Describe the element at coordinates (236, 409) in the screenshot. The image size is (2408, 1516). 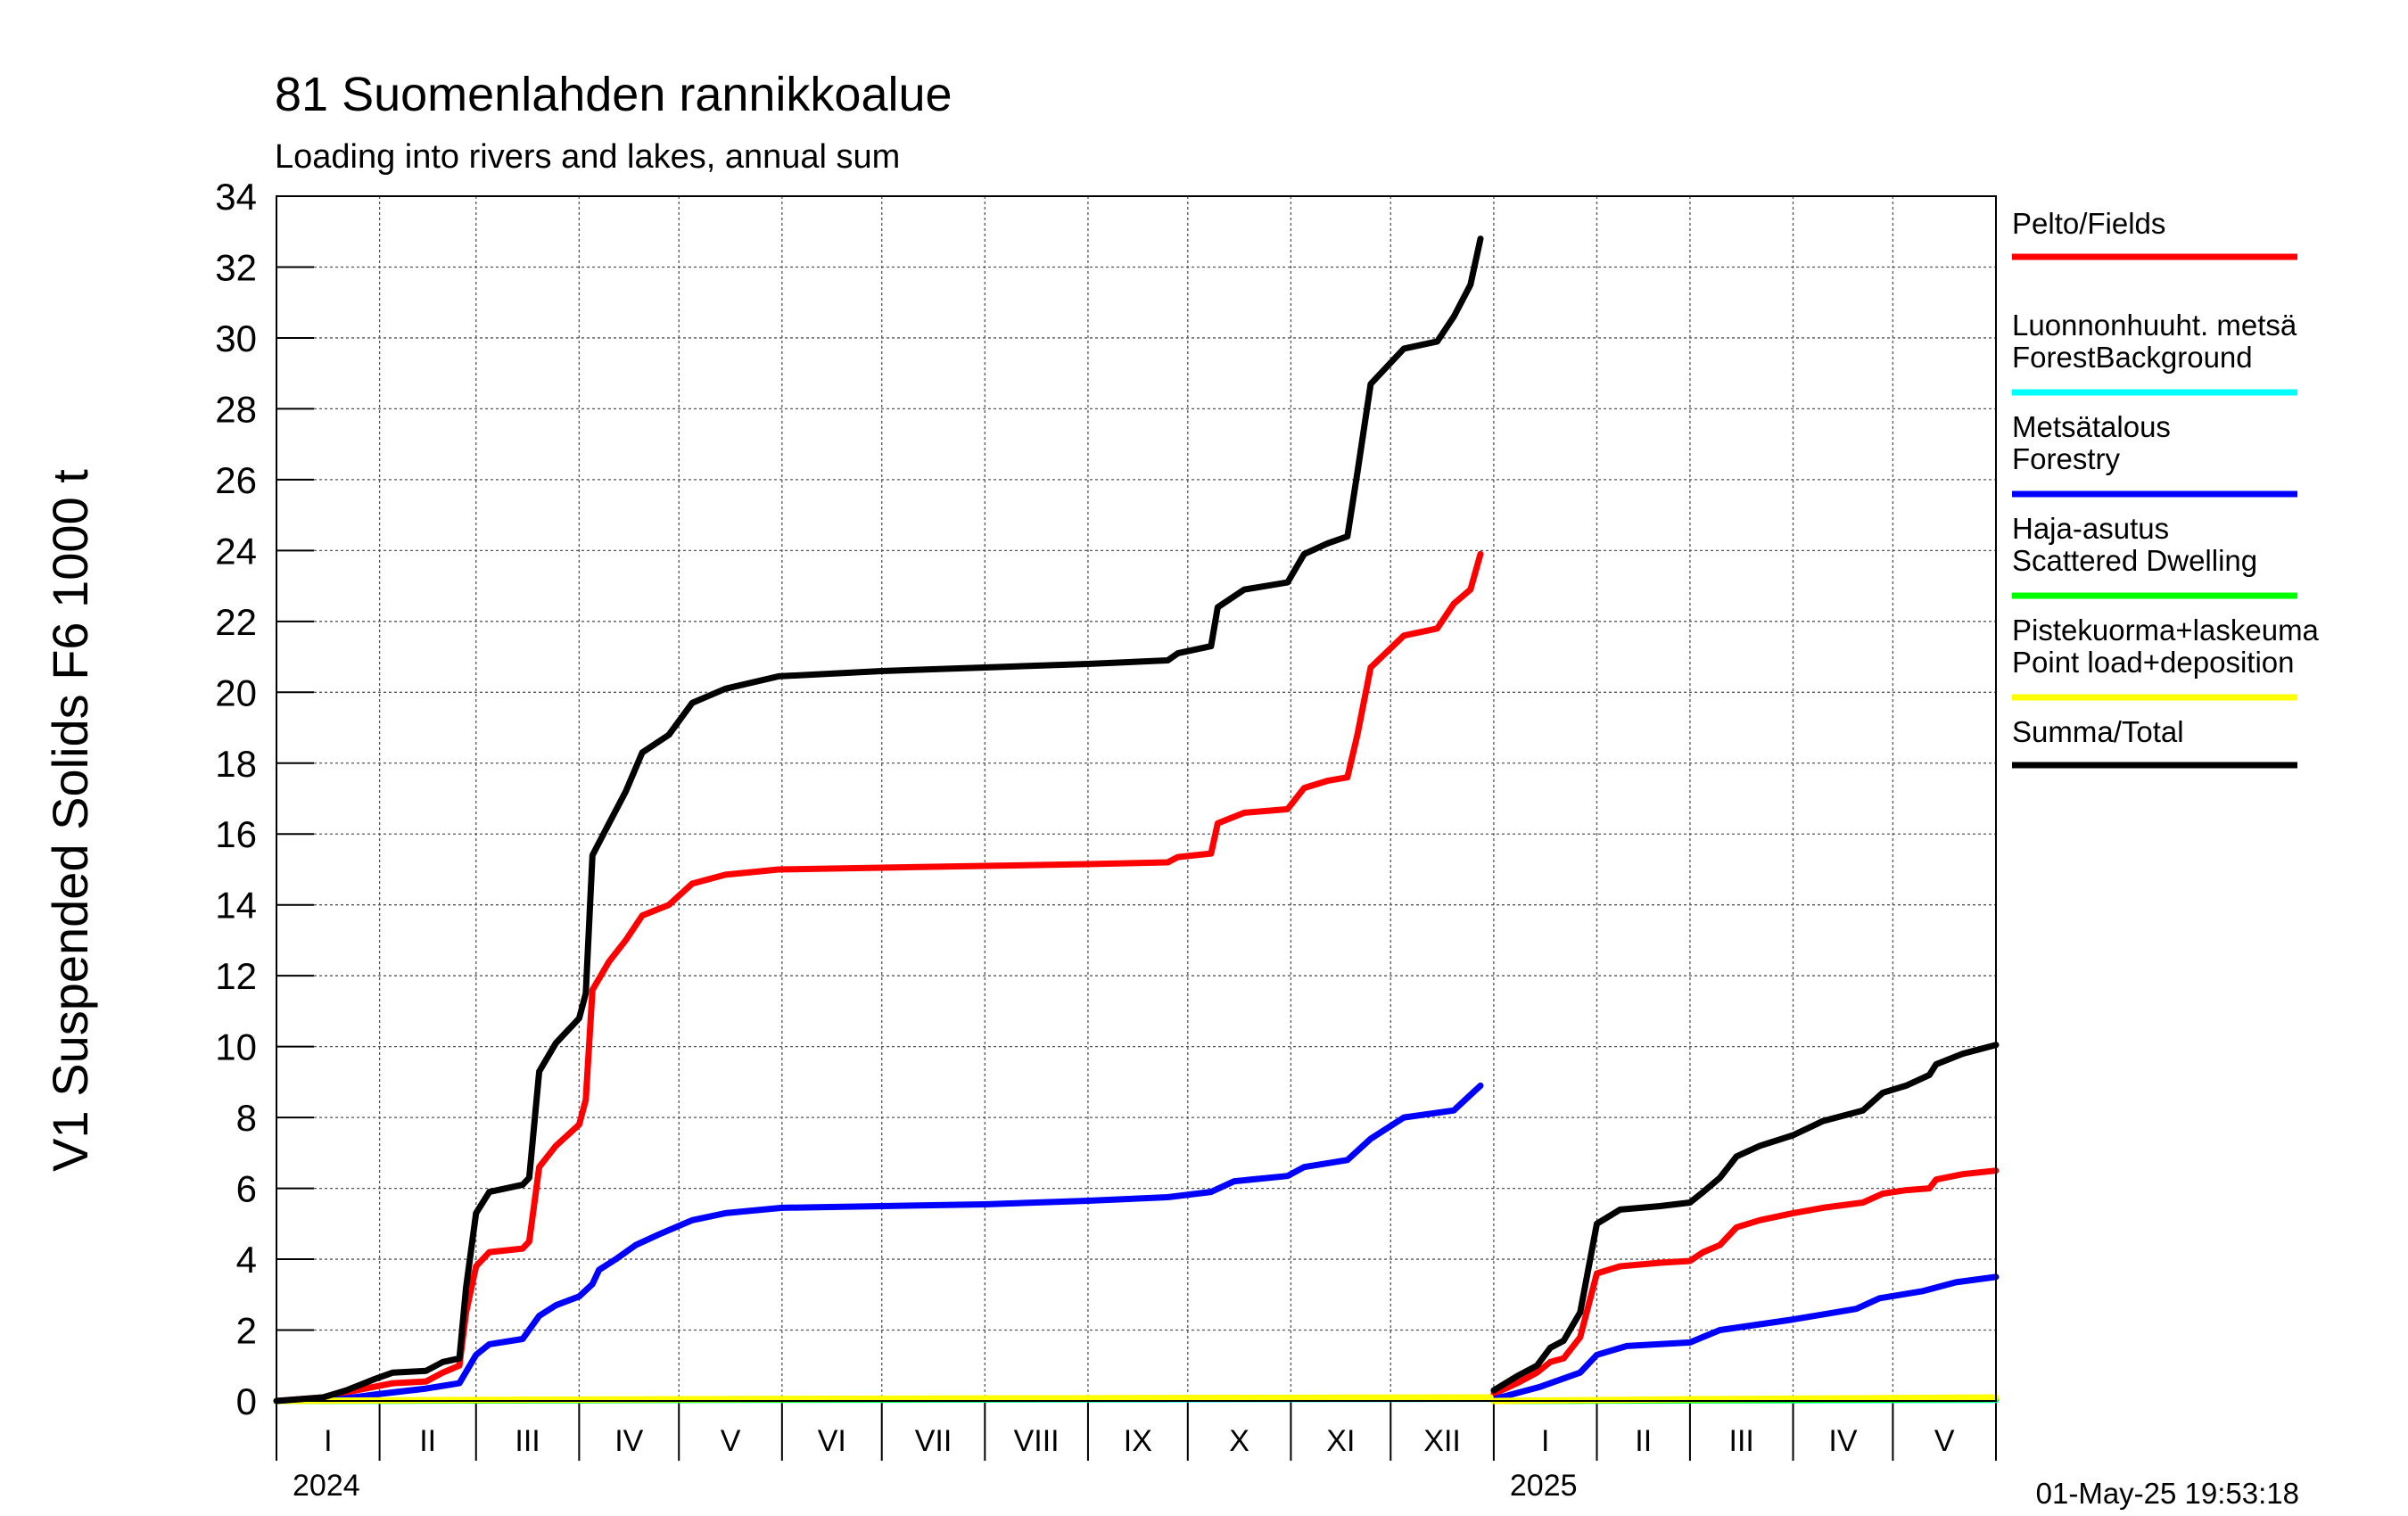
I see `y-tick-label: 28` at that location.